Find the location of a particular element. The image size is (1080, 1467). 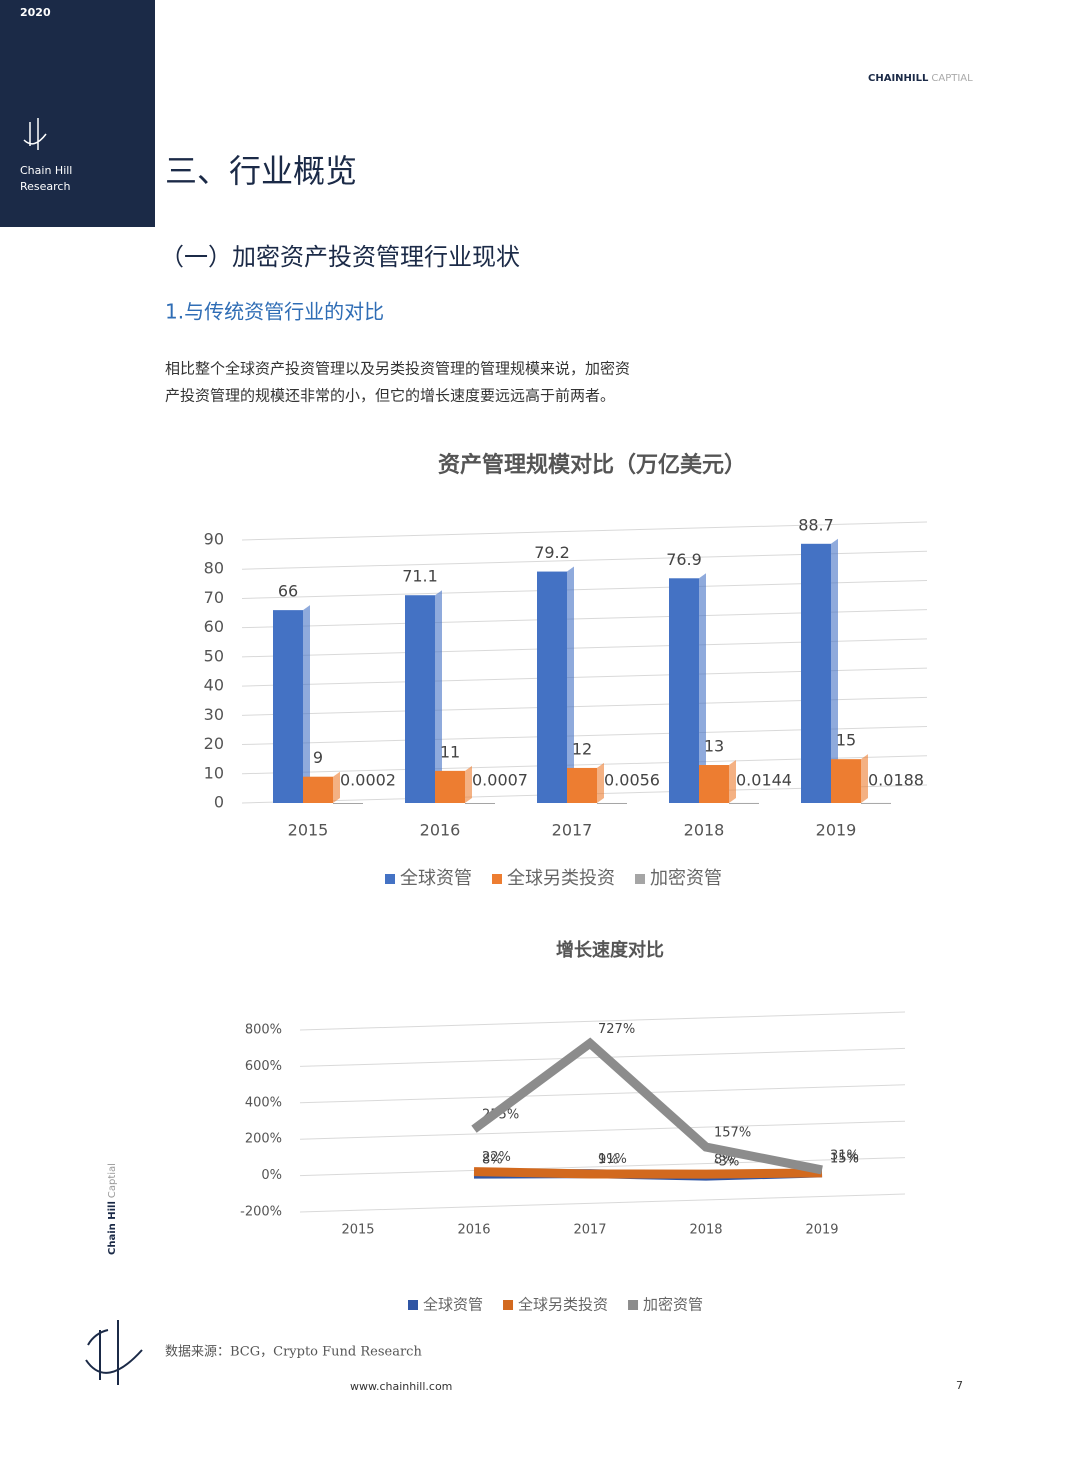

sidebar is located at coordinates (77, 113).